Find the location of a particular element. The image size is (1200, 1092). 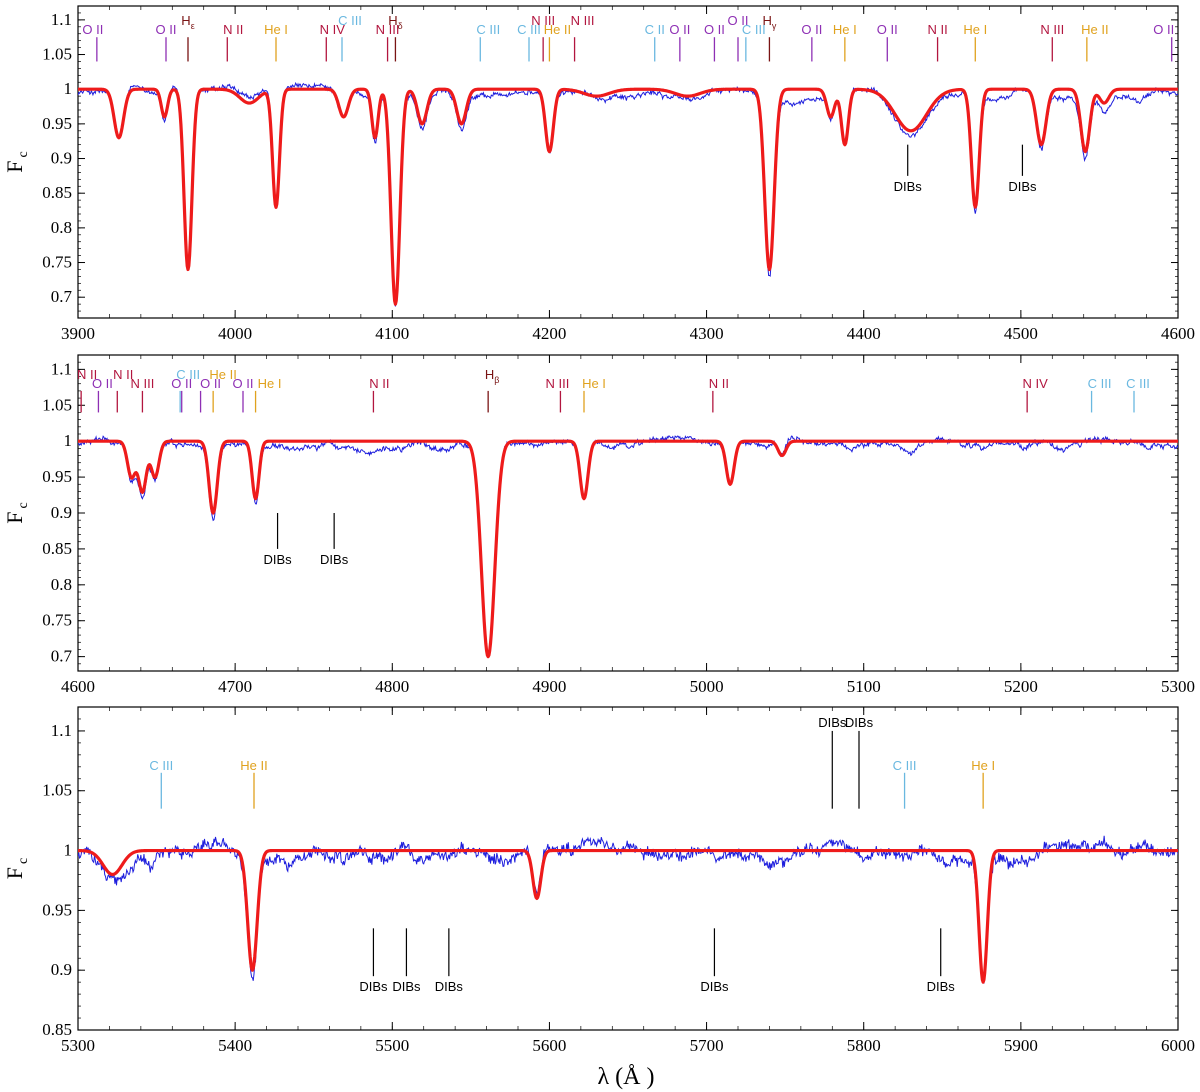

x-tick-label: 4000 is located at coordinates (235, 333).